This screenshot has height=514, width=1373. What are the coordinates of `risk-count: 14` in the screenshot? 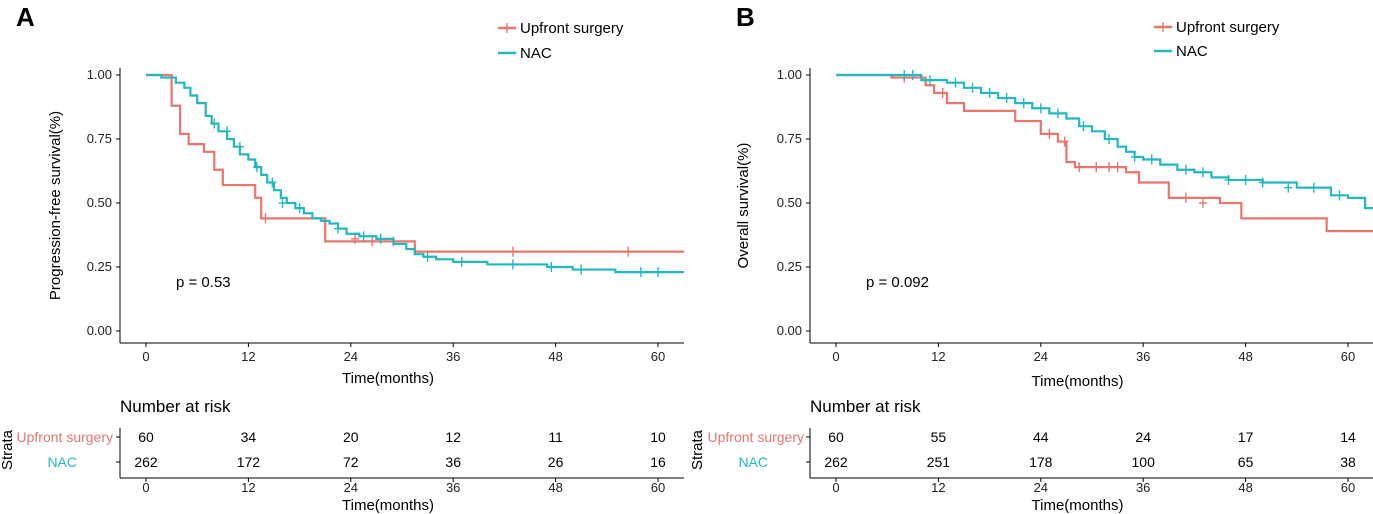 It's located at (1348, 437).